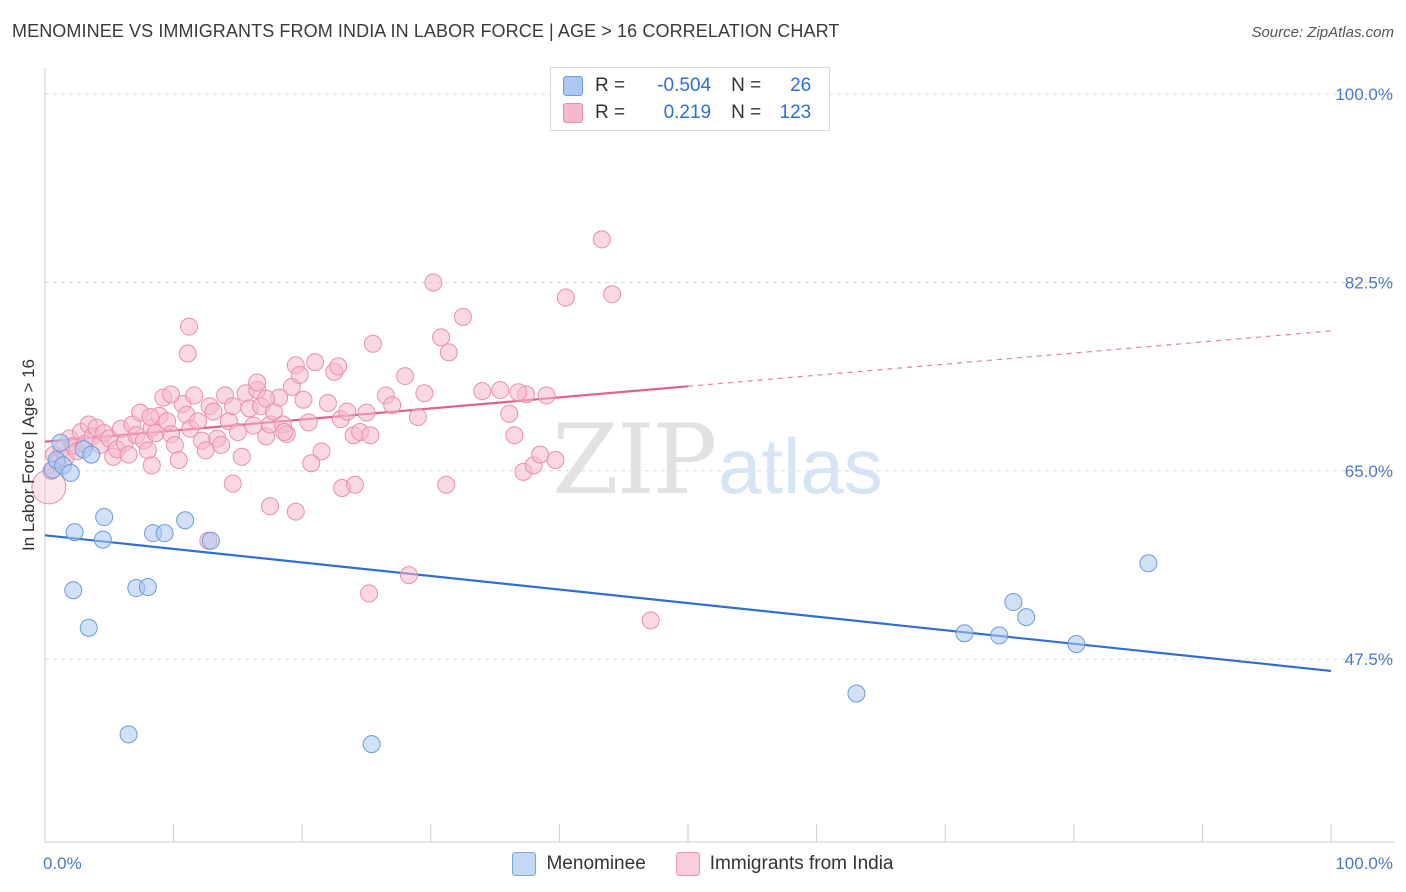 The width and height of the screenshot is (1406, 892). Describe the element at coordinates (1369, 471) in the screenshot. I see `y-tick-label: 65.0%` at that location.